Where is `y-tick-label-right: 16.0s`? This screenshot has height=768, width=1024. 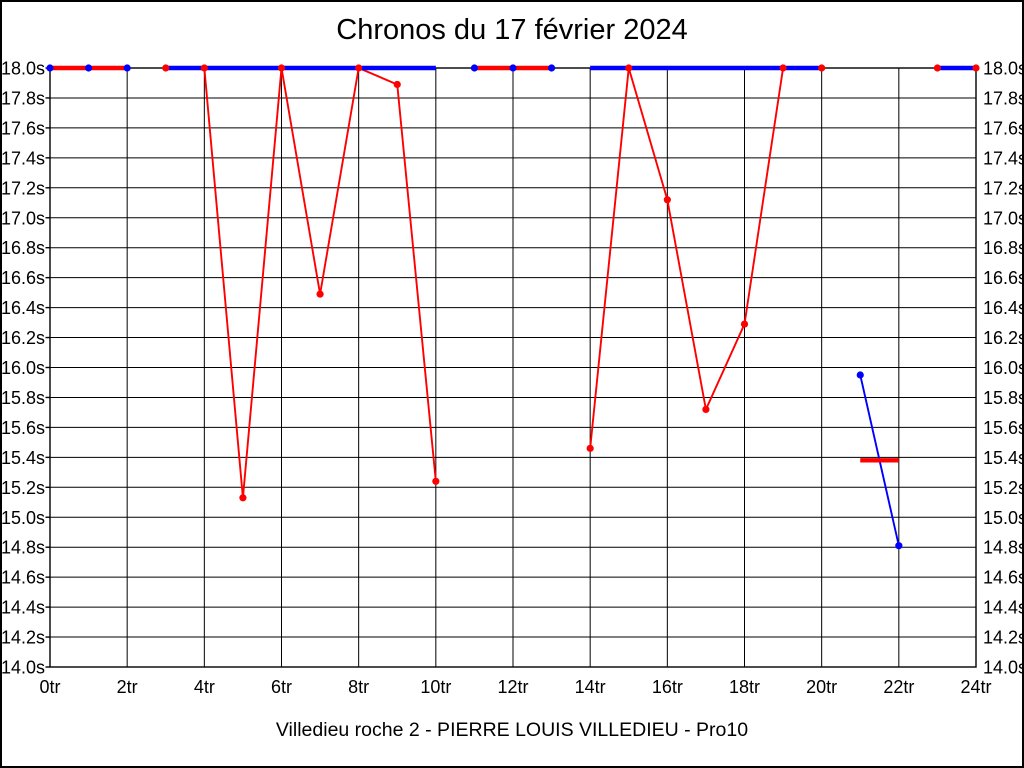 y-tick-label-right: 16.0s is located at coordinates (1003, 368).